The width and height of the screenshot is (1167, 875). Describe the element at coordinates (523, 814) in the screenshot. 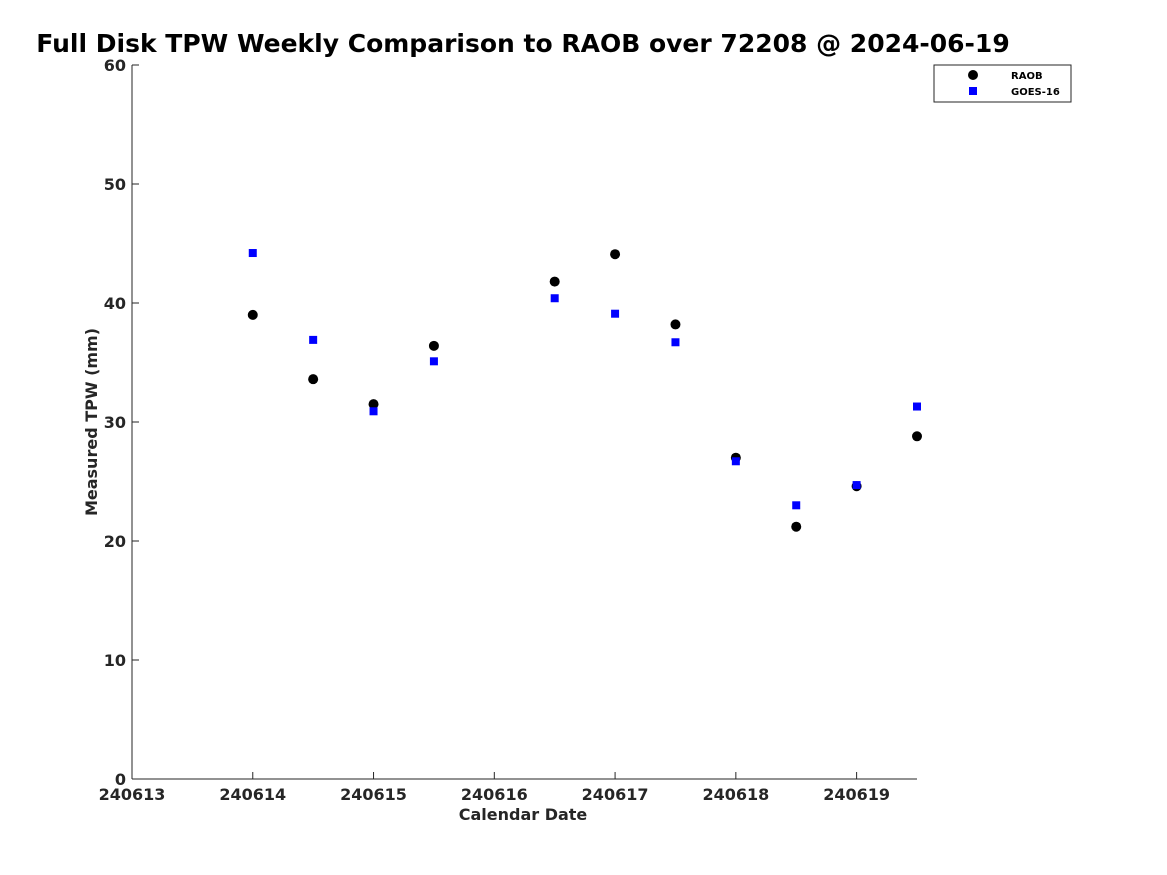

I see `x-axis-label: Calendar Date` at that location.